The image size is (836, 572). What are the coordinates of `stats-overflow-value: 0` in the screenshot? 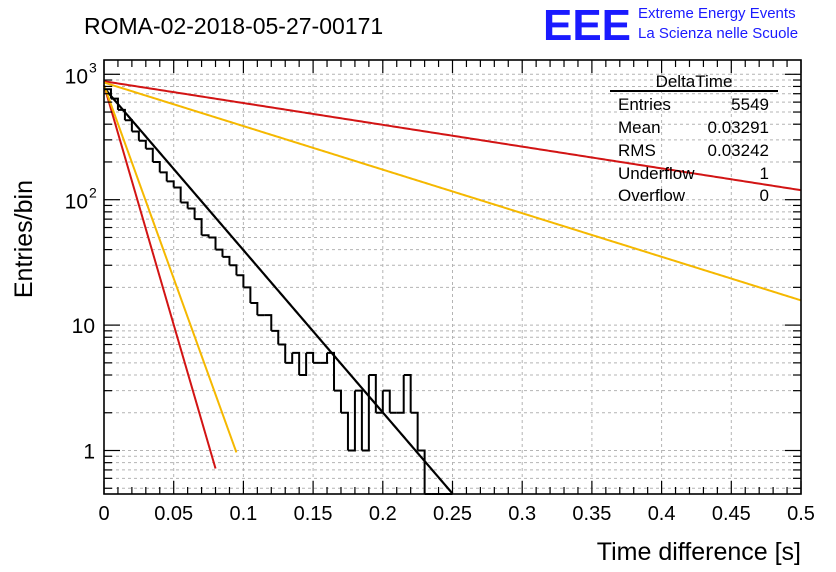 It's located at (764, 195).